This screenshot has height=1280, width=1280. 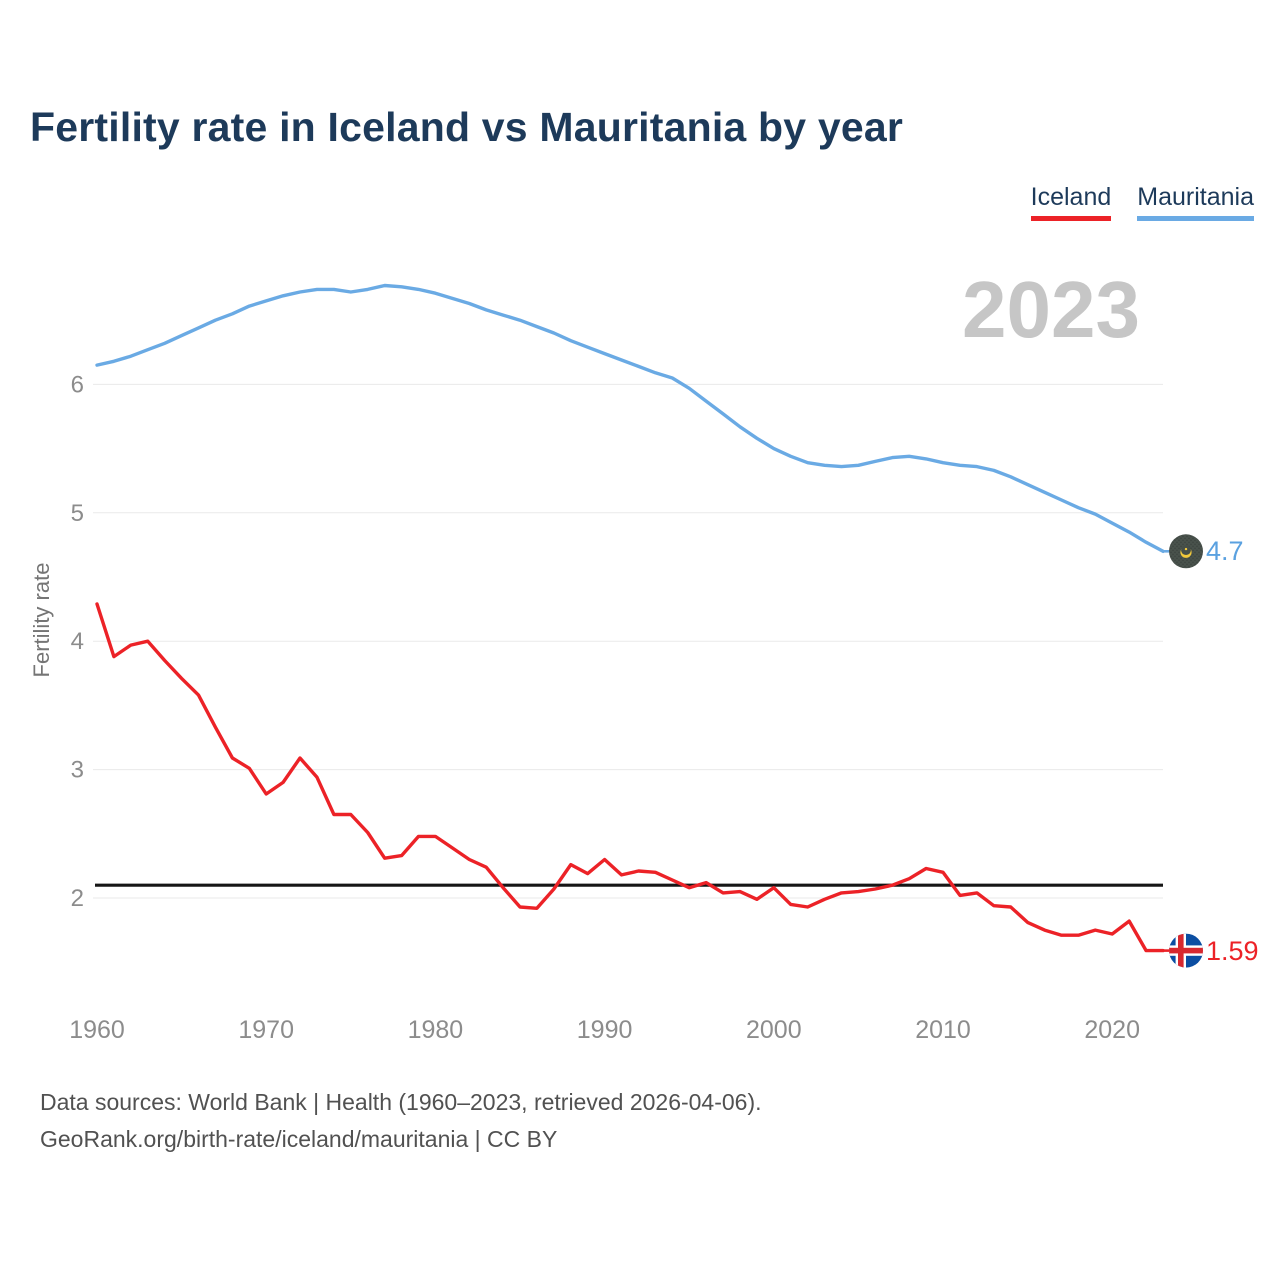 What do you see at coordinates (1186, 950) in the screenshot?
I see `iceland-flag-icon` at bounding box center [1186, 950].